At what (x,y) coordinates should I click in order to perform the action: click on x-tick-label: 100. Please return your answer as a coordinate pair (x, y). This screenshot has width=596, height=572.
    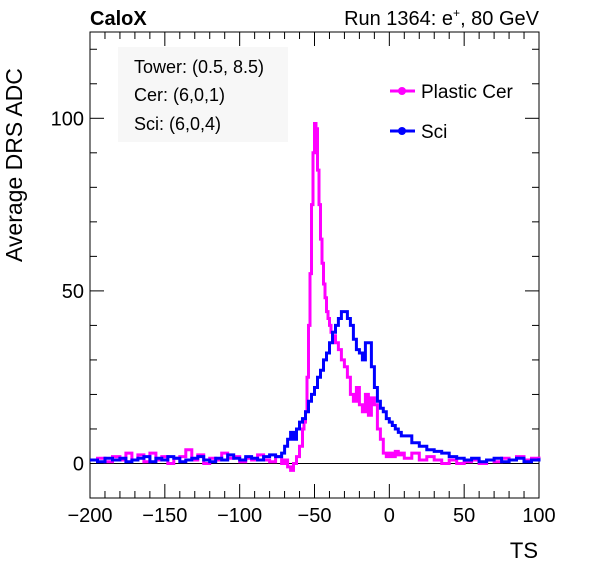
    Looking at the image, I should click on (538, 516).